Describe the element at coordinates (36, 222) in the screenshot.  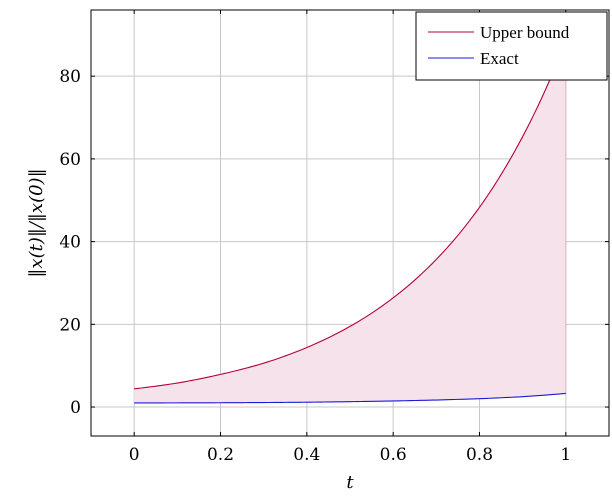
I see `y-axis-label: ‖x(t)‖/‖x(0)‖` at that location.